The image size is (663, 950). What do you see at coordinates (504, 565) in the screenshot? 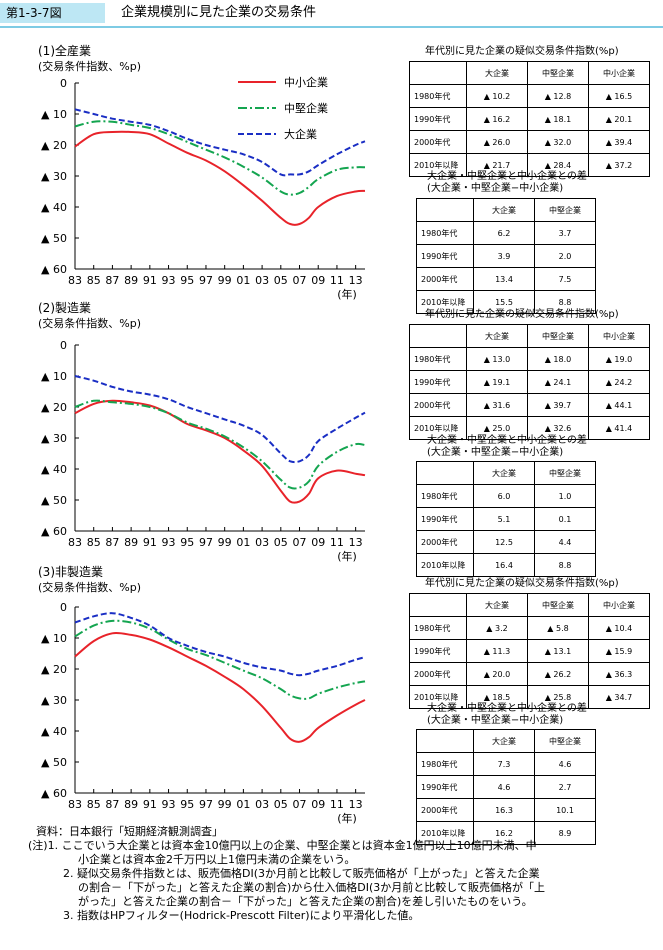
I see `table-cell: 16.4` at bounding box center [504, 565].